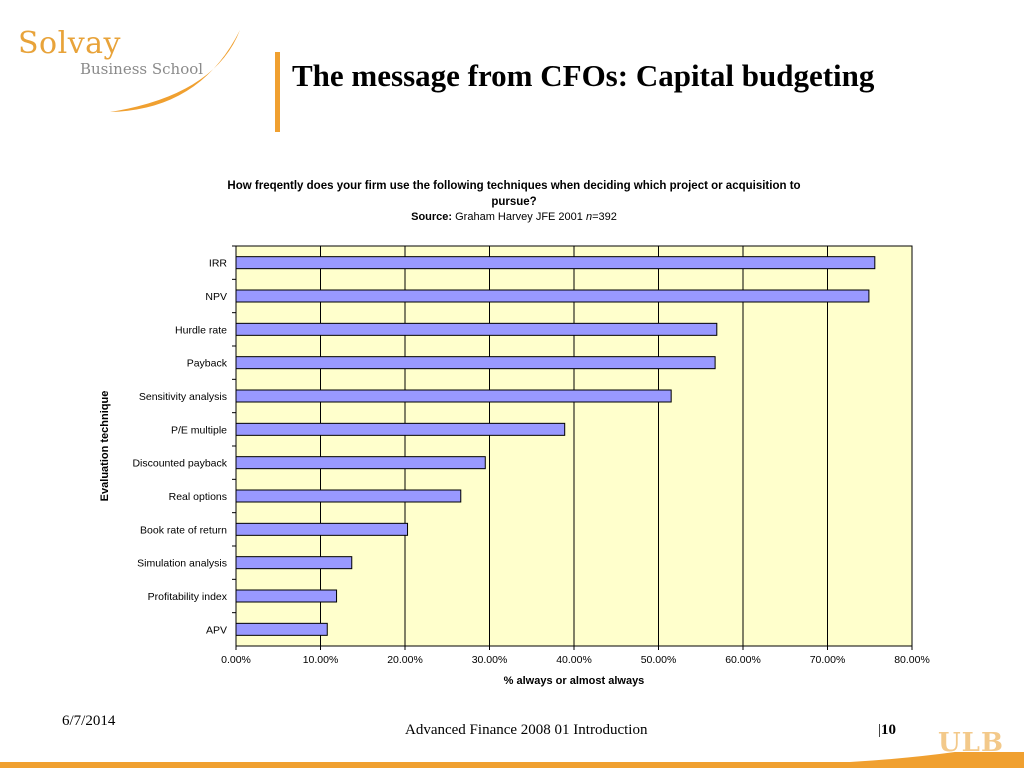  I want to click on y-tick-label: Simulation analysis, so click(182, 564).